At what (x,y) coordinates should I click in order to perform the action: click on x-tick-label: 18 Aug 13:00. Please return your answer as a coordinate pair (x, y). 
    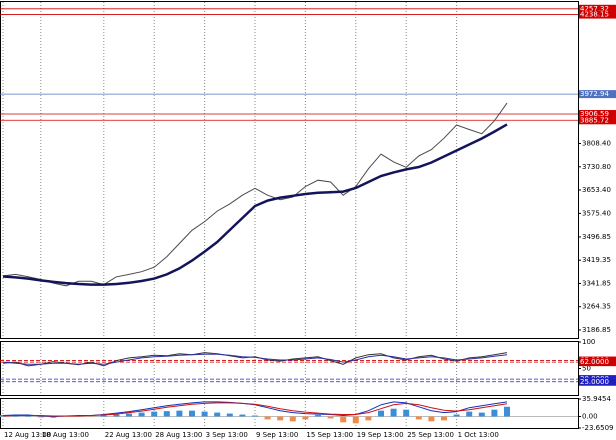
    Looking at the image, I should click on (65, 435).